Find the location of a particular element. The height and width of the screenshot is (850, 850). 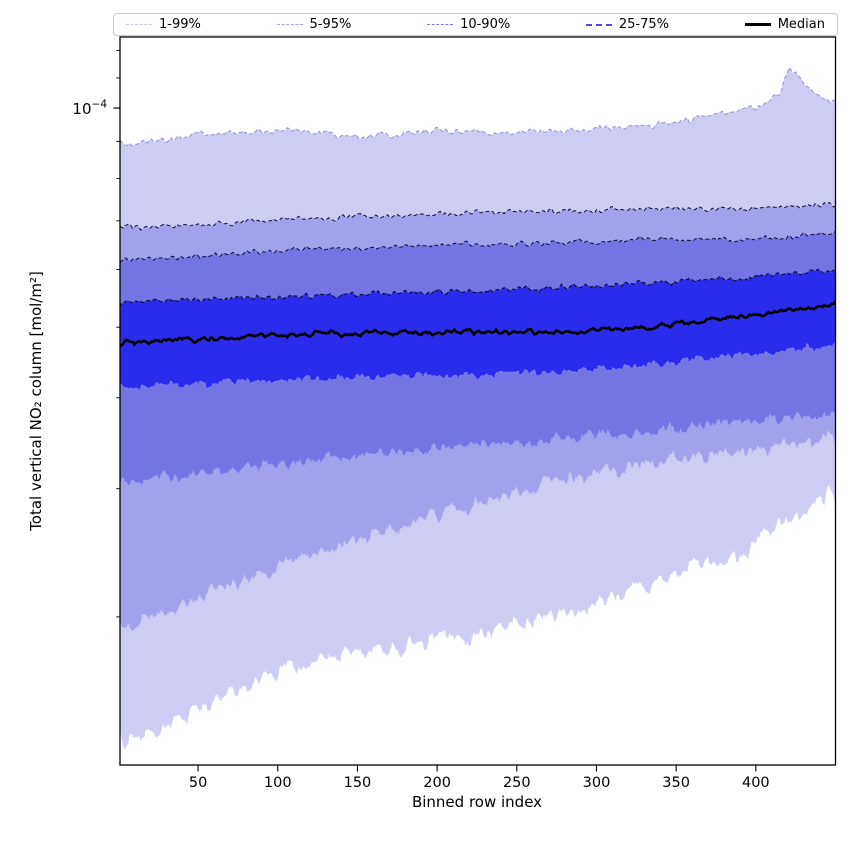

legend-item-5-95: 5-95% is located at coordinates (314, 24).